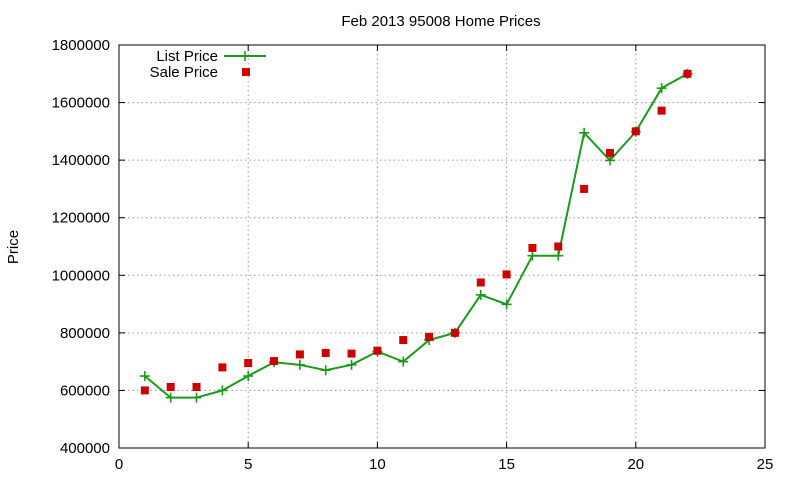 The height and width of the screenshot is (480, 800). Describe the element at coordinates (85, 390) in the screenshot. I see `y-tick-label: 600000` at that location.